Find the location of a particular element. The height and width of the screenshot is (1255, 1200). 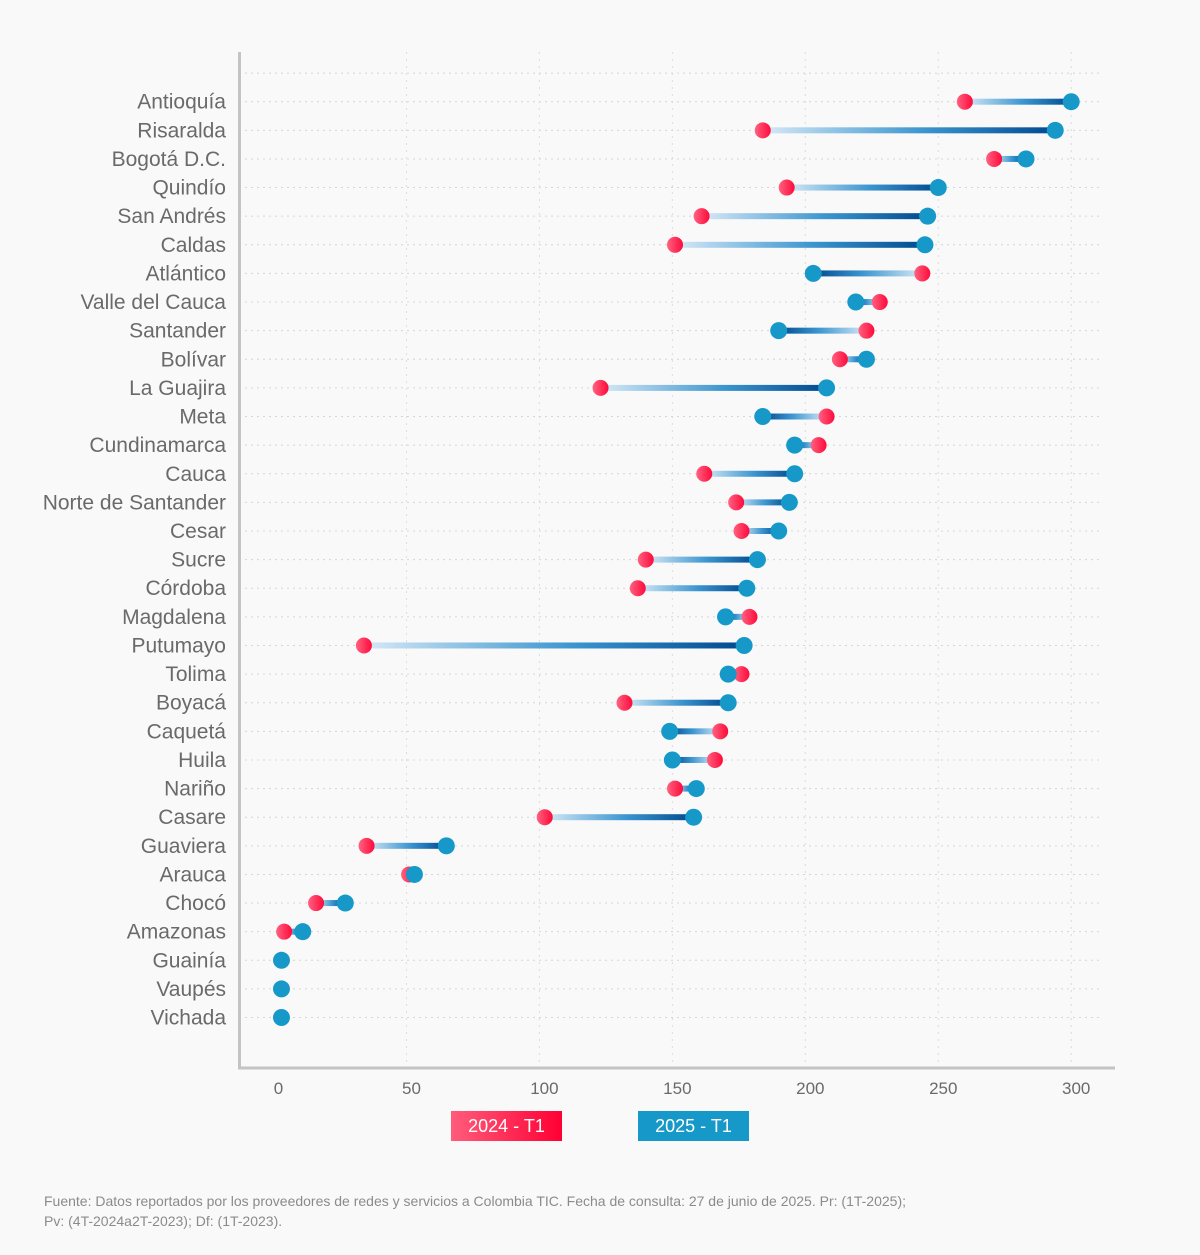

category-label: Guainía is located at coordinates (189, 960).